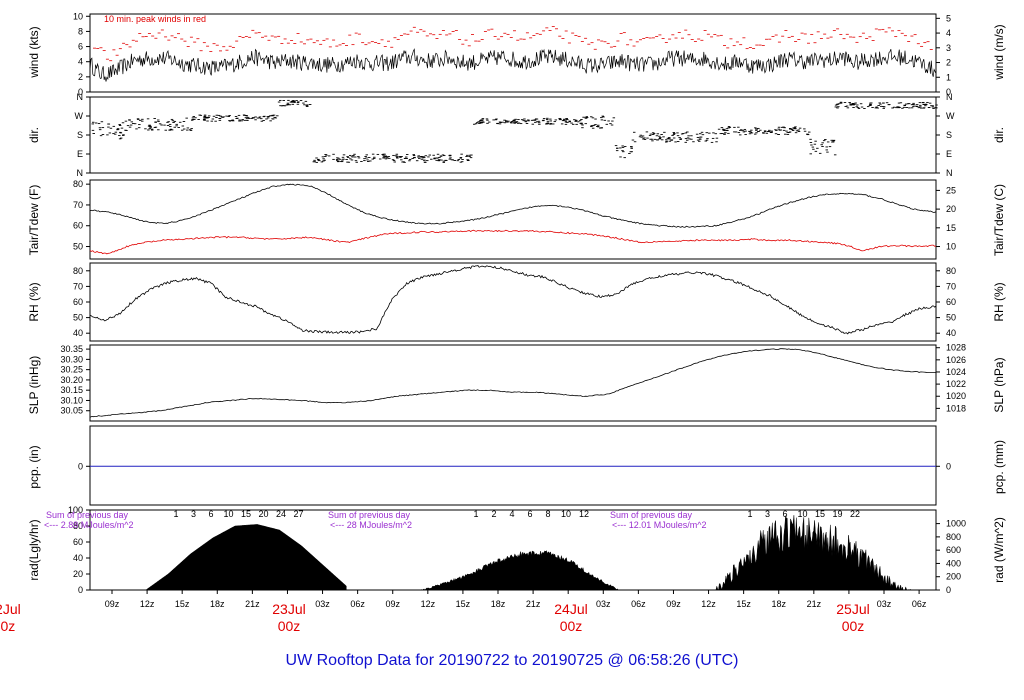  What do you see at coordinates (949, 154) in the screenshot?
I see `ytick-label-right-p2: E` at bounding box center [949, 154].